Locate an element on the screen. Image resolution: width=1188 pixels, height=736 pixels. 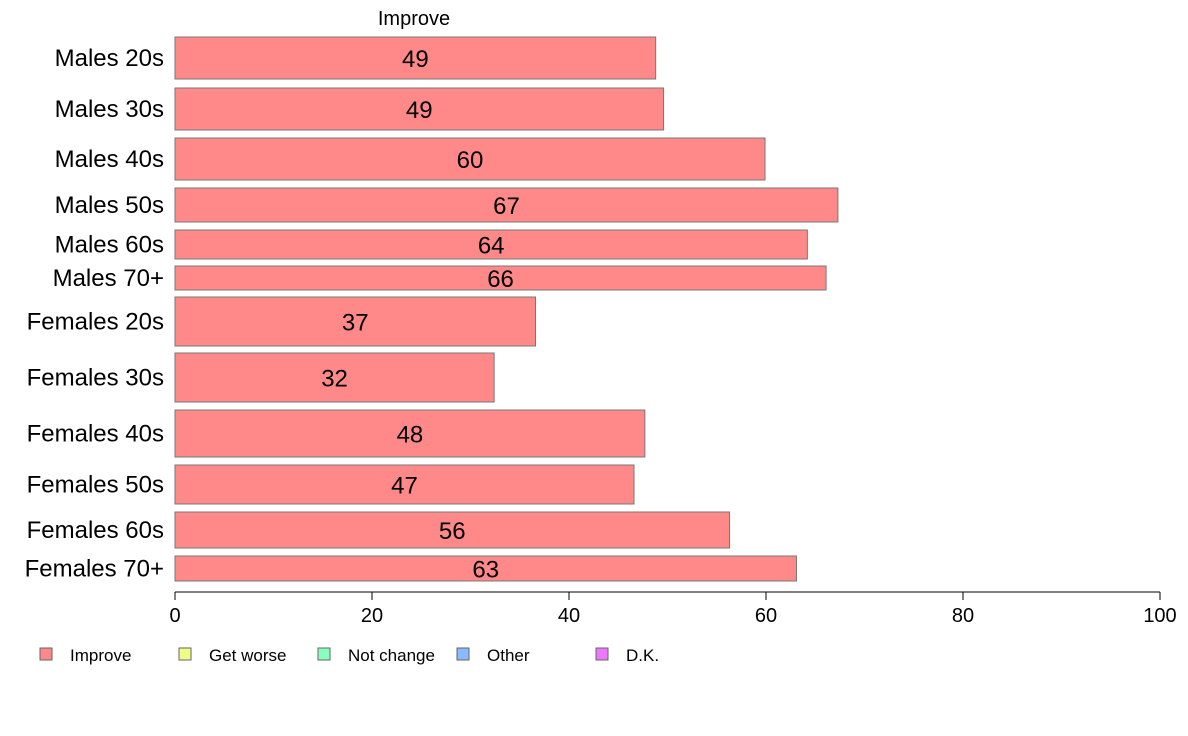
category-label: Females 20s is located at coordinates (95, 322).